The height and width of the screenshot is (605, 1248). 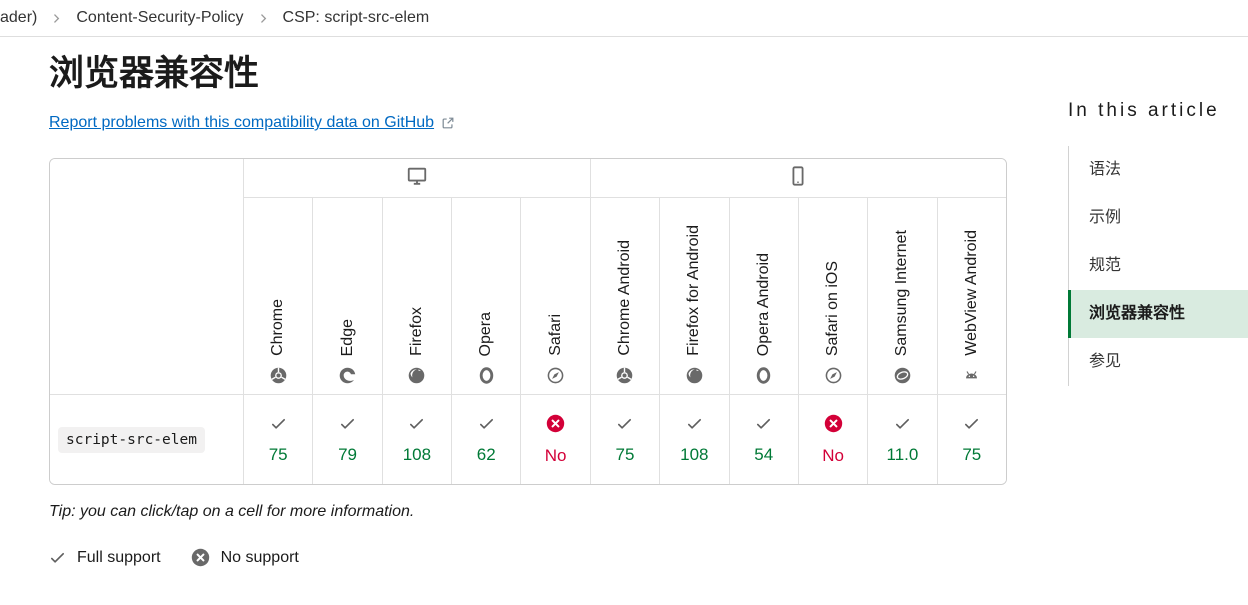 I want to click on browser-name: Safari, so click(x=555, y=335).